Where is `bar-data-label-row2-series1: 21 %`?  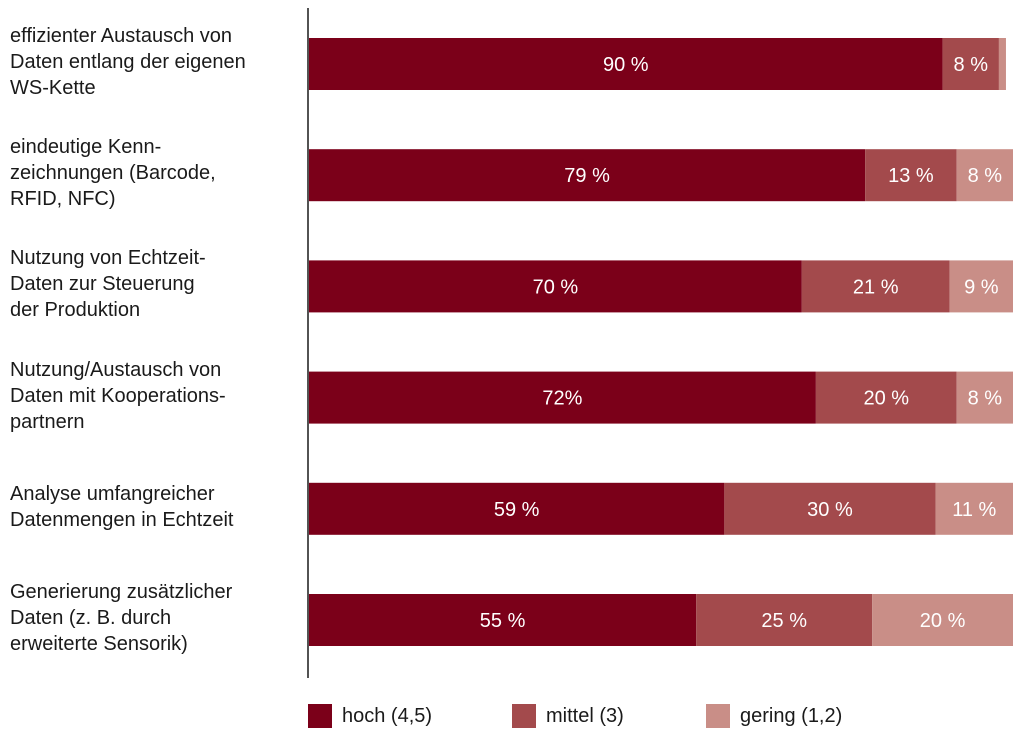
bar-data-label-row2-series1: 21 % is located at coordinates (876, 287).